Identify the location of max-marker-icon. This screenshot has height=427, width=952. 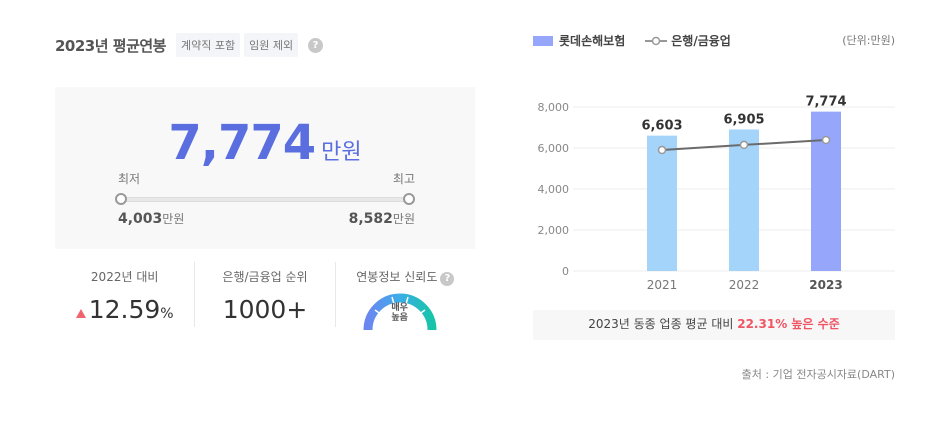
(409, 199).